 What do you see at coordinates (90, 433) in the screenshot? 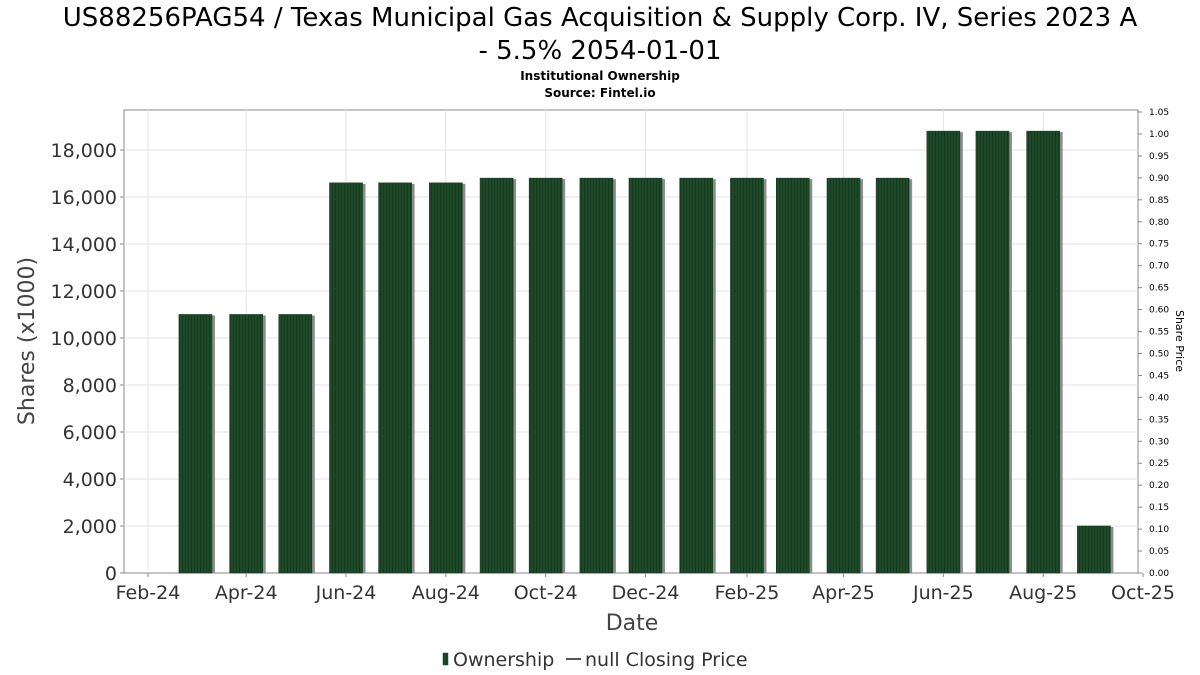
I see `y-tick-label-3: 6,000` at bounding box center [90, 433].